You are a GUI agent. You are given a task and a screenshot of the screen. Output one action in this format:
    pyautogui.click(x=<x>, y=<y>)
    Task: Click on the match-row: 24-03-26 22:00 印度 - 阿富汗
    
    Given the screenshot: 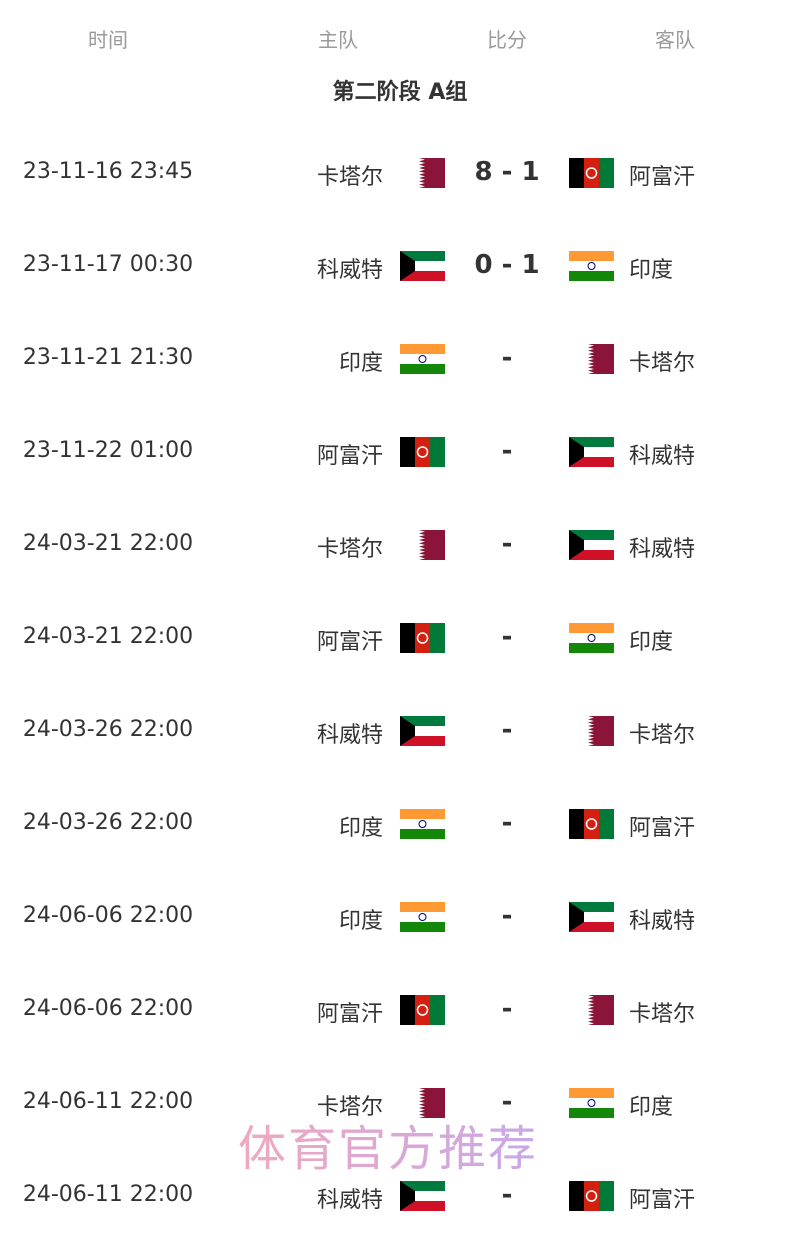 What is the action you would take?
    pyautogui.click(x=400, y=824)
    